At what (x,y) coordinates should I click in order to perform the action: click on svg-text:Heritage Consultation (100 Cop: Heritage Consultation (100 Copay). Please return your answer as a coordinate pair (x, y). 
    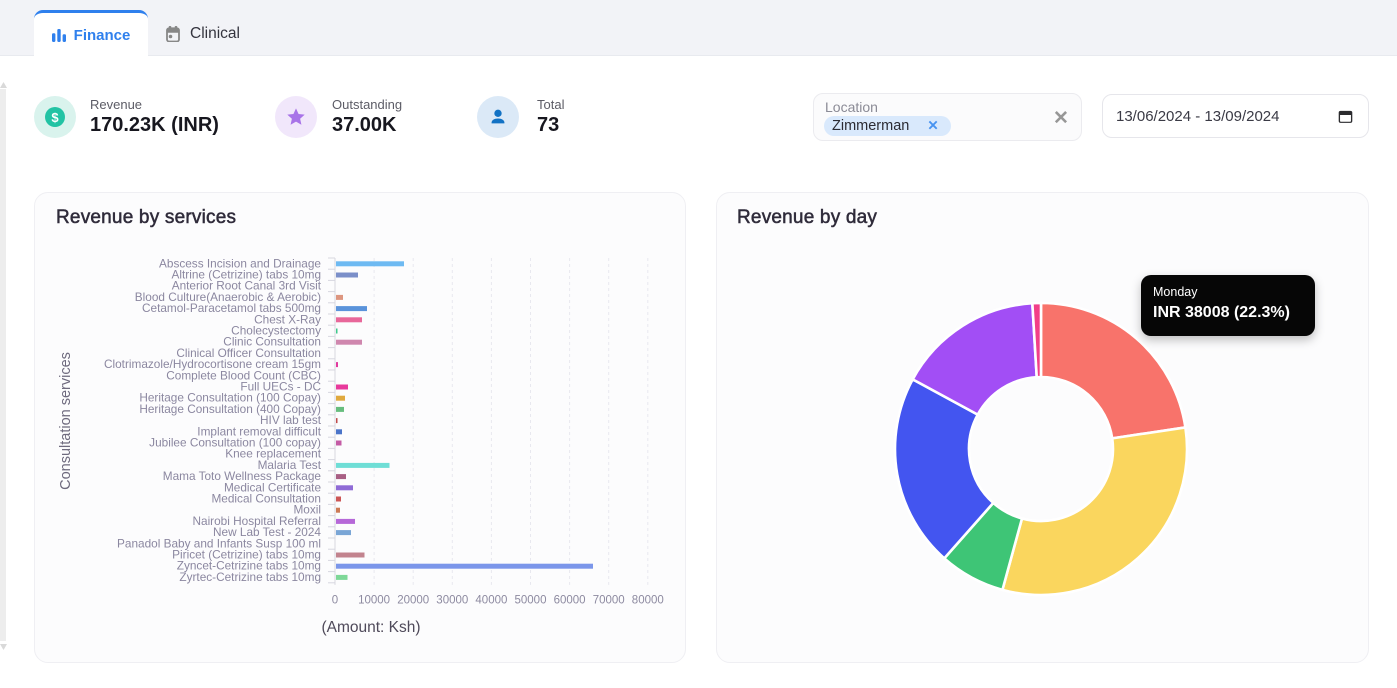
    Looking at the image, I should click on (230, 398).